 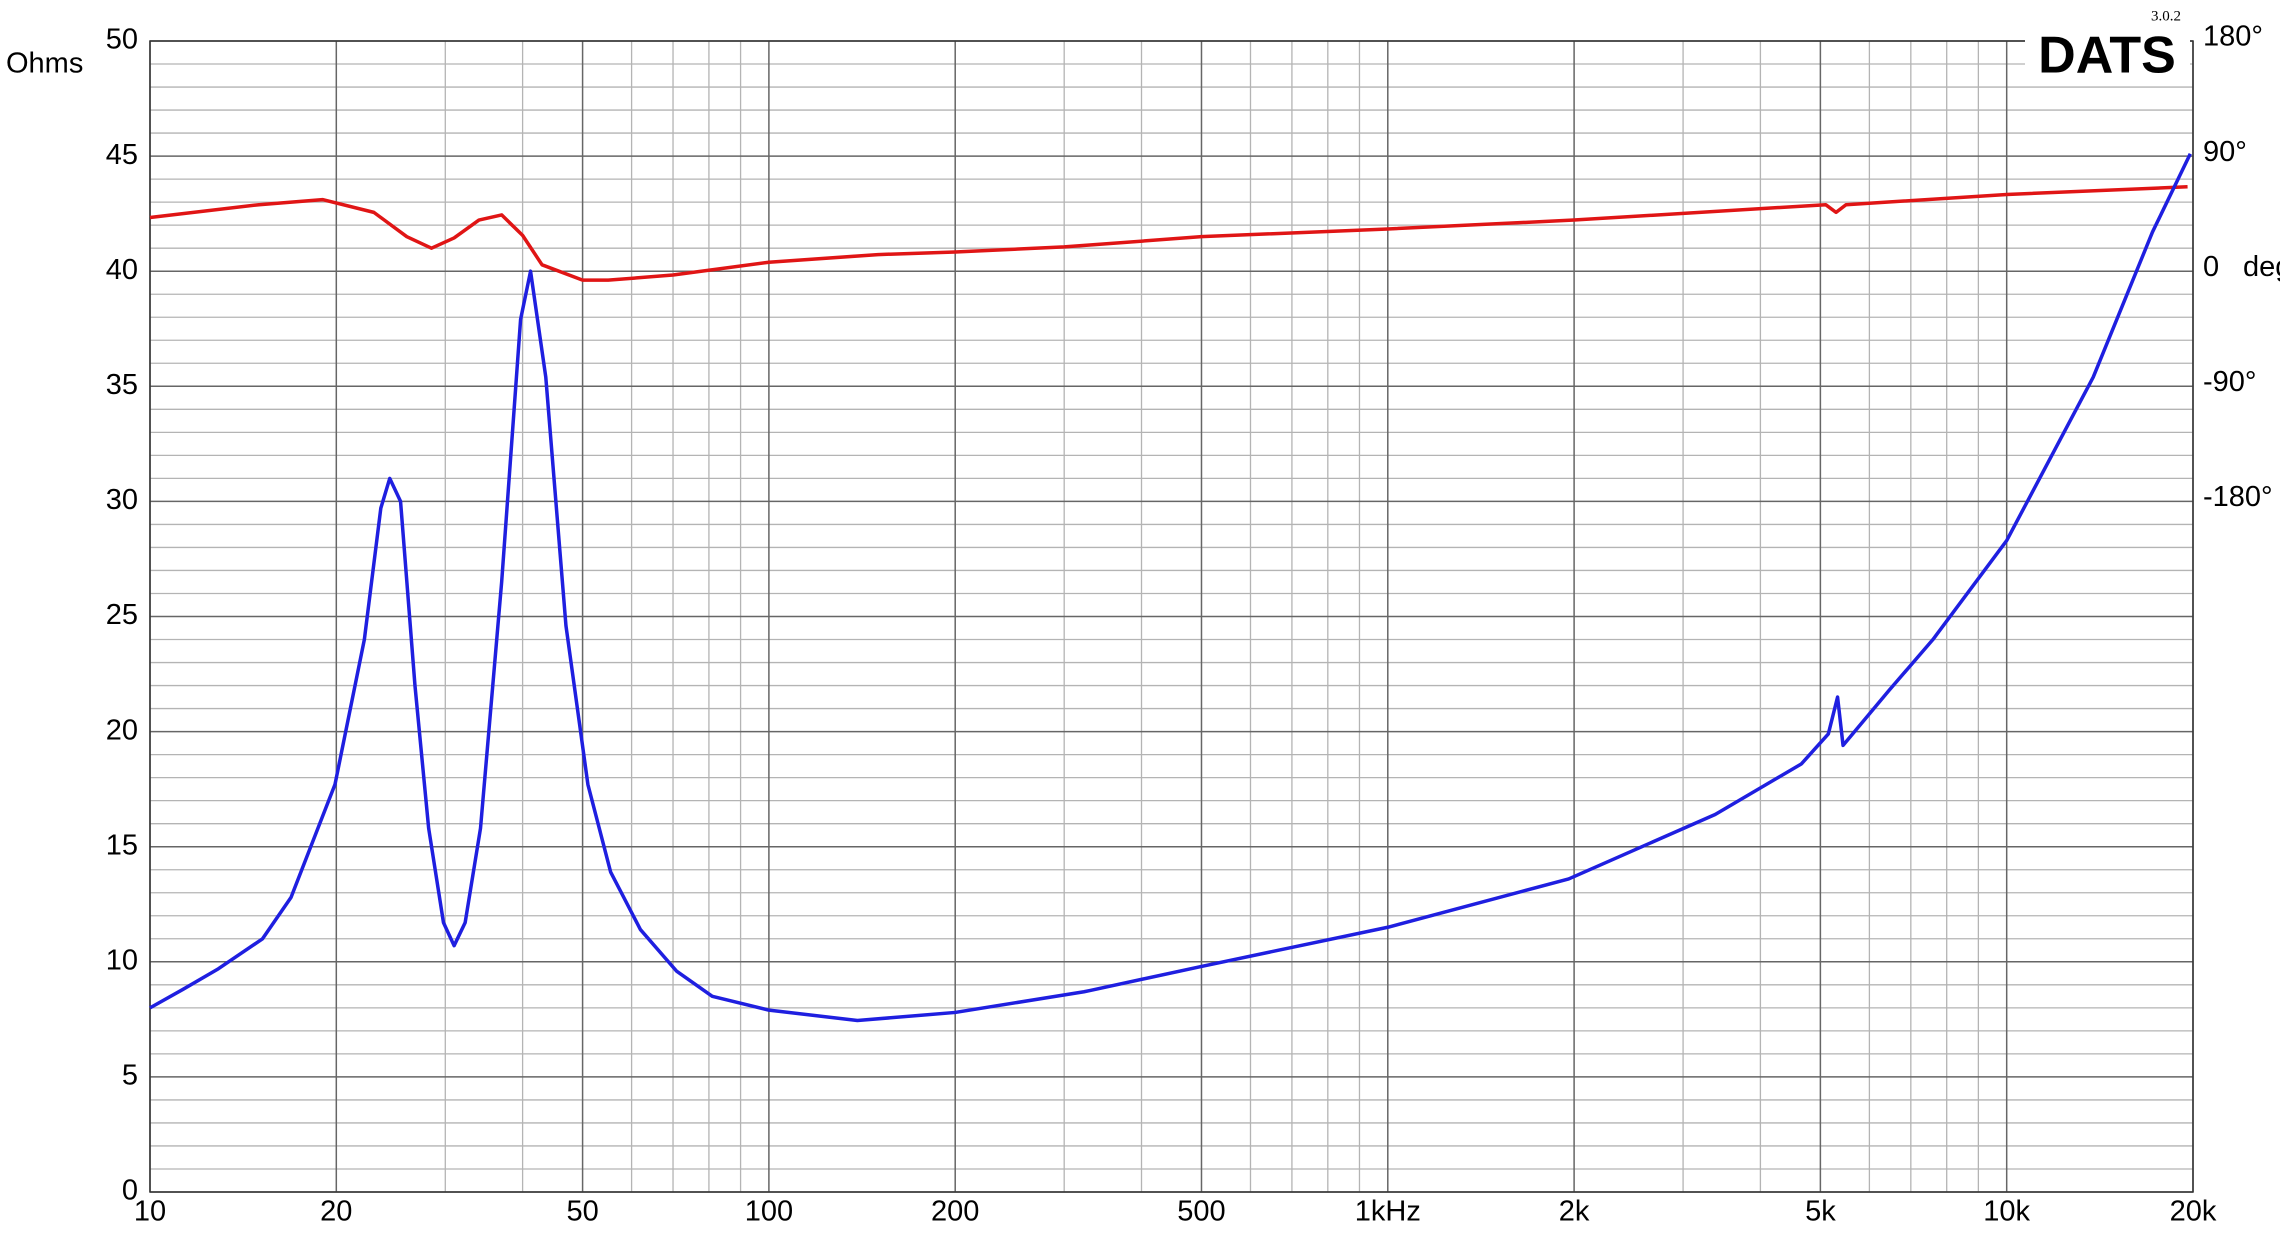 What do you see at coordinates (2261, 267) in the screenshot?
I see `y2-axis-label: deg` at bounding box center [2261, 267].